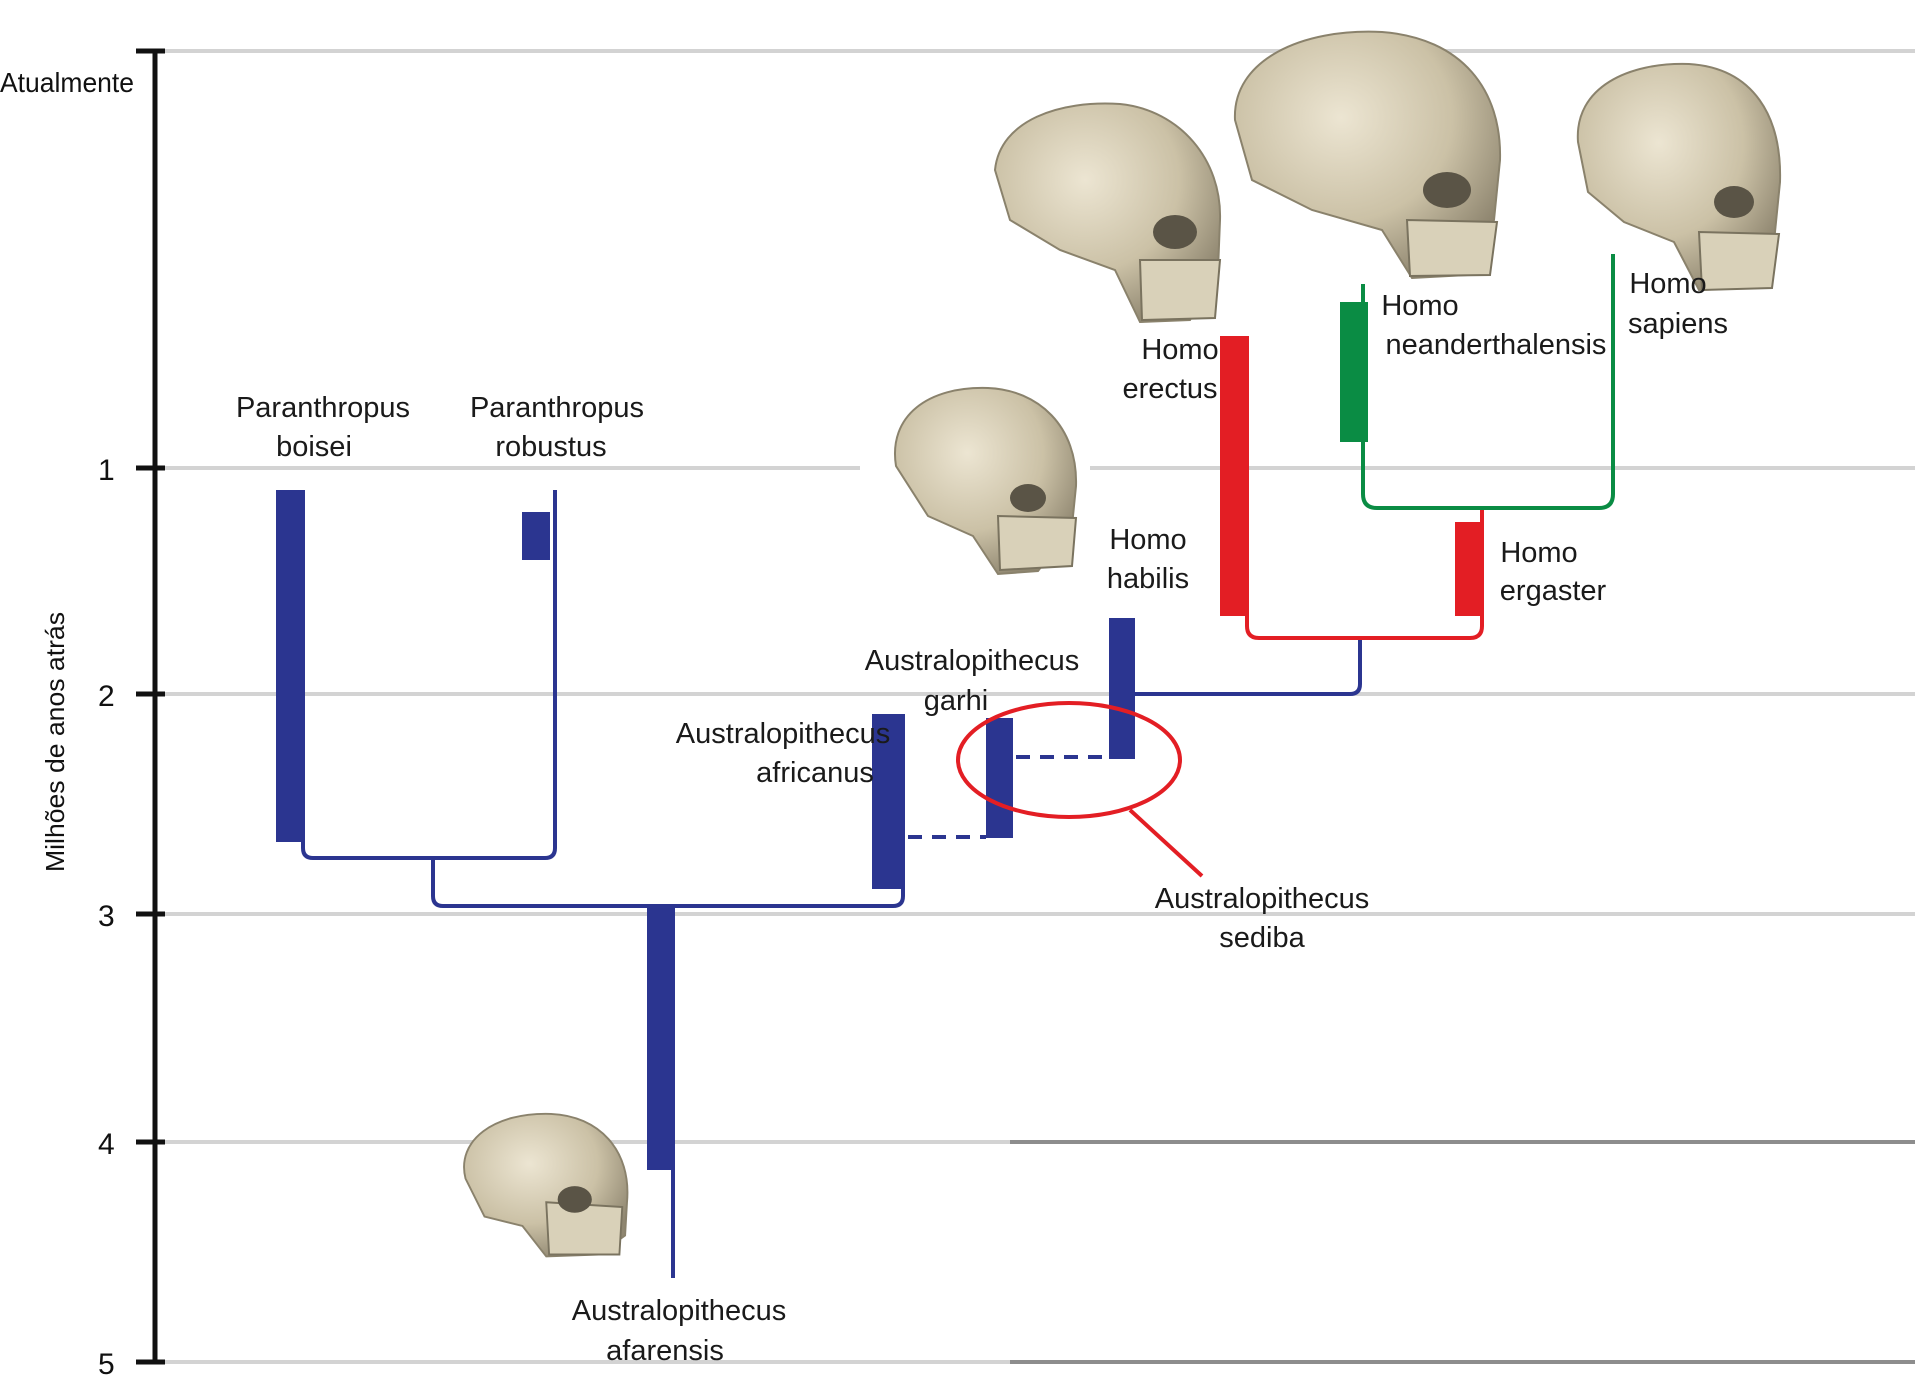 The image size is (1920, 1384). I want to click on label-h-habilis-2: habilis, so click(1148, 579).